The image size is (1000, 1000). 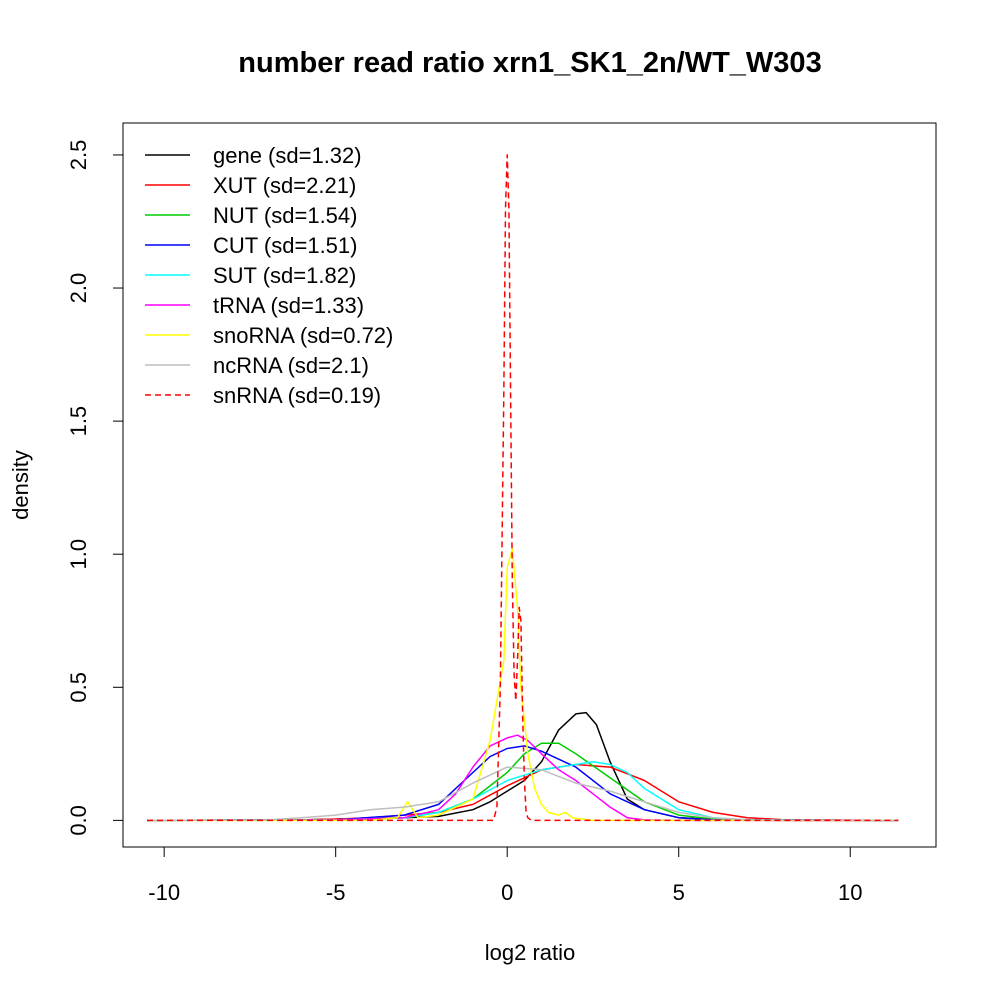 I want to click on legend-label: tRNA (sd=1.33), so click(x=288, y=305).